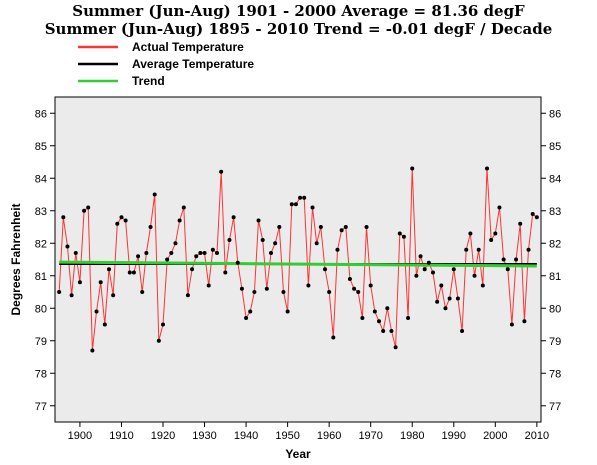  What do you see at coordinates (298, 264) in the screenshot?
I see `trend-line` at bounding box center [298, 264].